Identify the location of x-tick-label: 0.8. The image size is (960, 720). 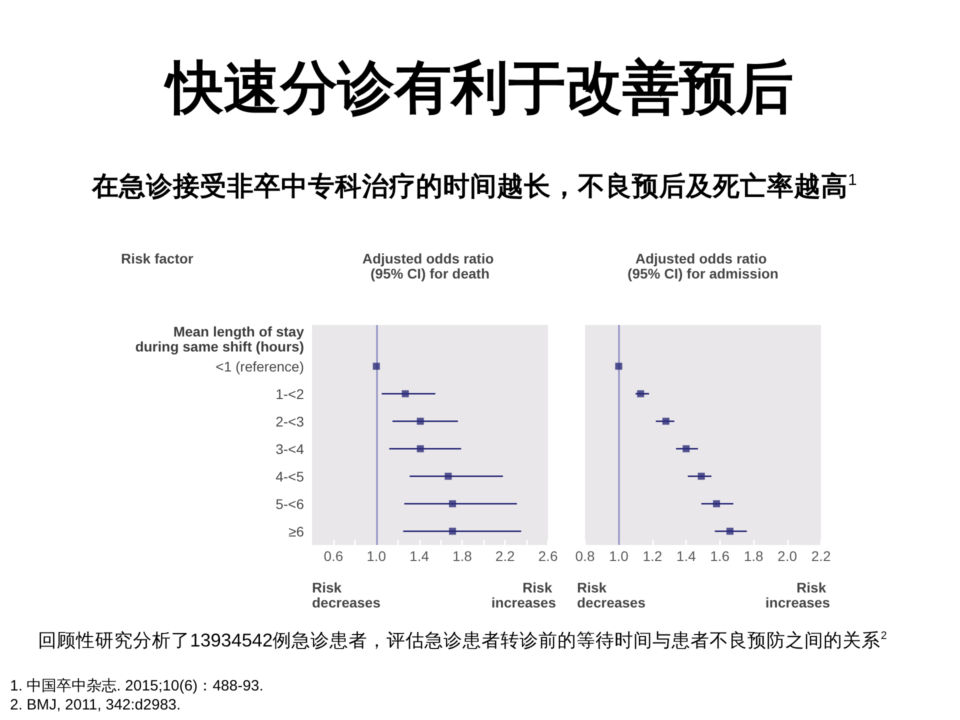
(585, 556).